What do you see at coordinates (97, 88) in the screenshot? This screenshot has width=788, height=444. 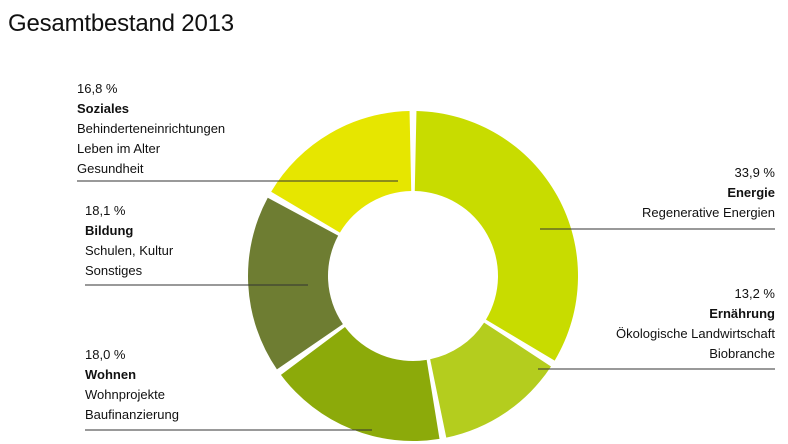 I see `slice-value-label: 16,8 %` at bounding box center [97, 88].